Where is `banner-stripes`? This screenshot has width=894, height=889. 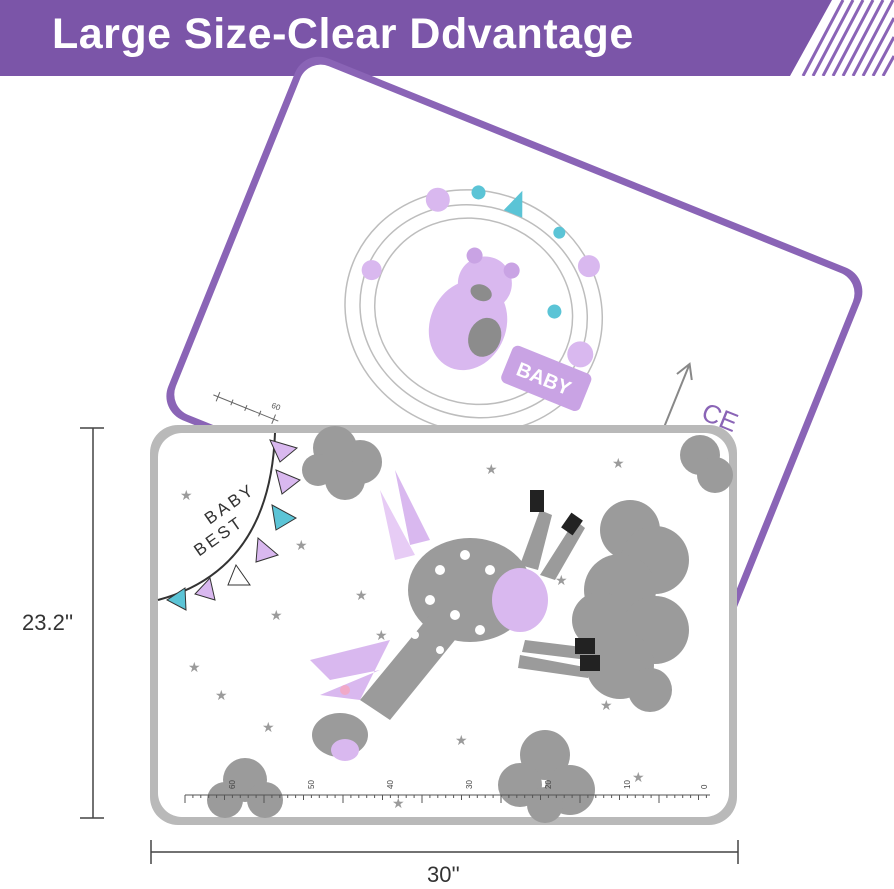
banner-stripes is located at coordinates (847, 38).